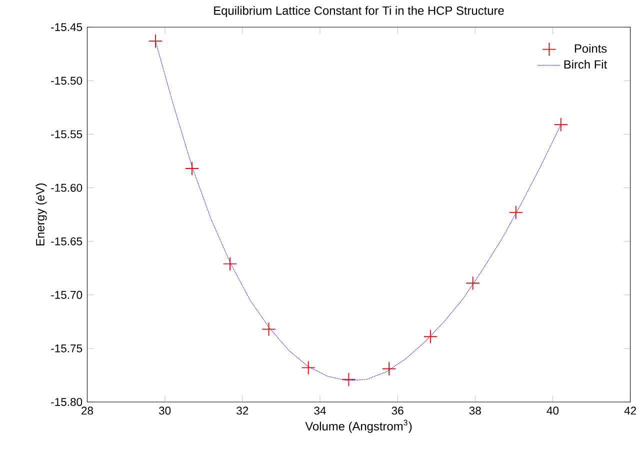 Image resolution: width=641 pixels, height=450 pixels. I want to click on legend-label: Points, so click(590, 48).